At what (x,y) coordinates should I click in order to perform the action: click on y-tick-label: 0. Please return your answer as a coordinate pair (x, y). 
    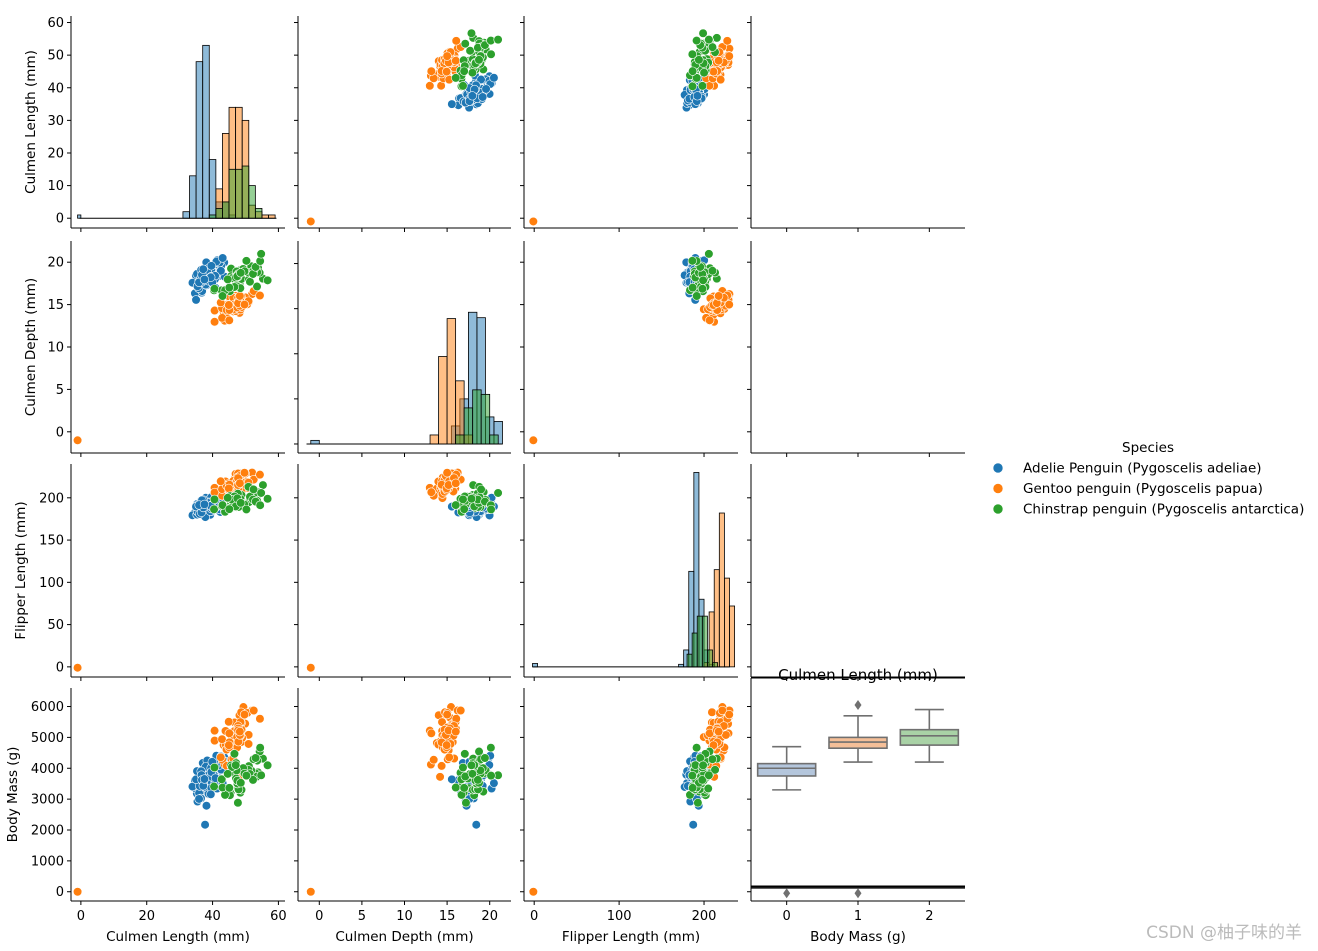
    Looking at the image, I should click on (60, 432).